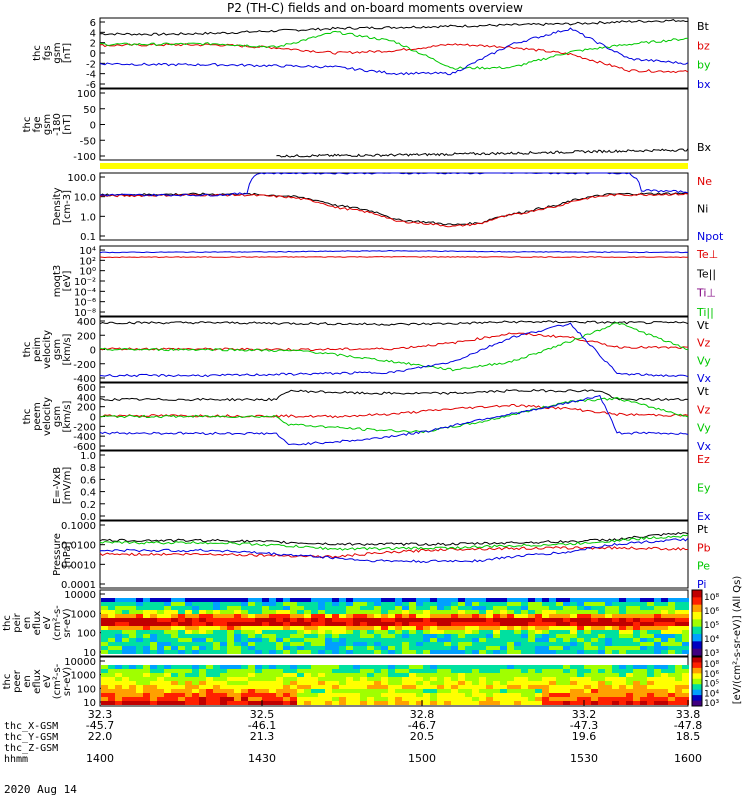  I want to click on colorbar-tick: 10⁸, so click(711, 665).